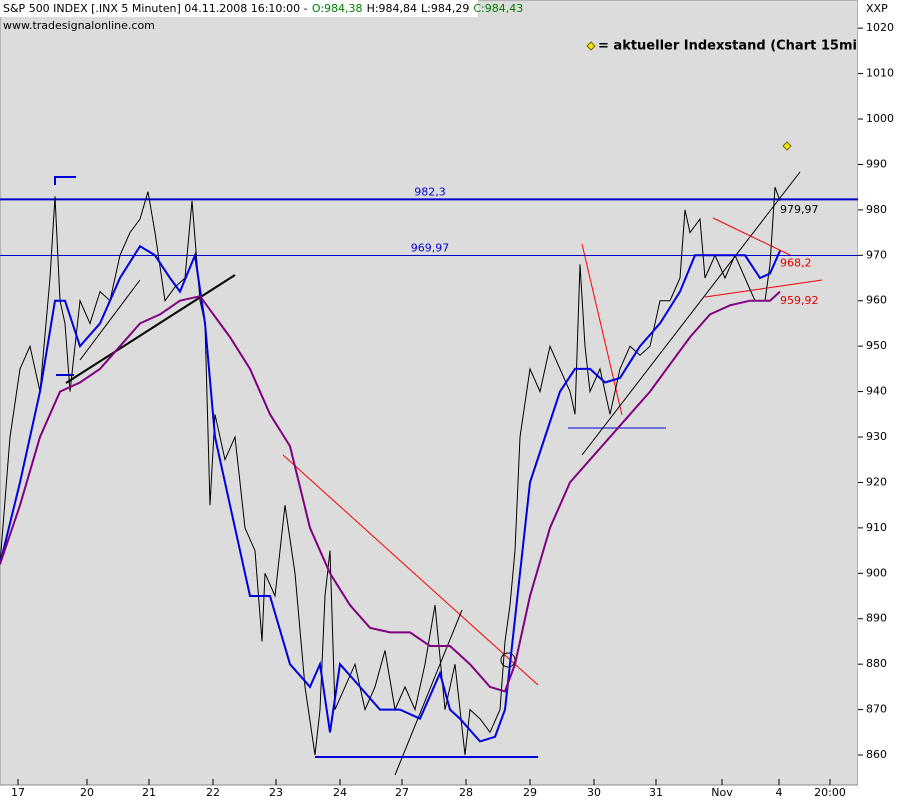  What do you see at coordinates (594, 792) in the screenshot?
I see `x-tick-label: 30` at bounding box center [594, 792].